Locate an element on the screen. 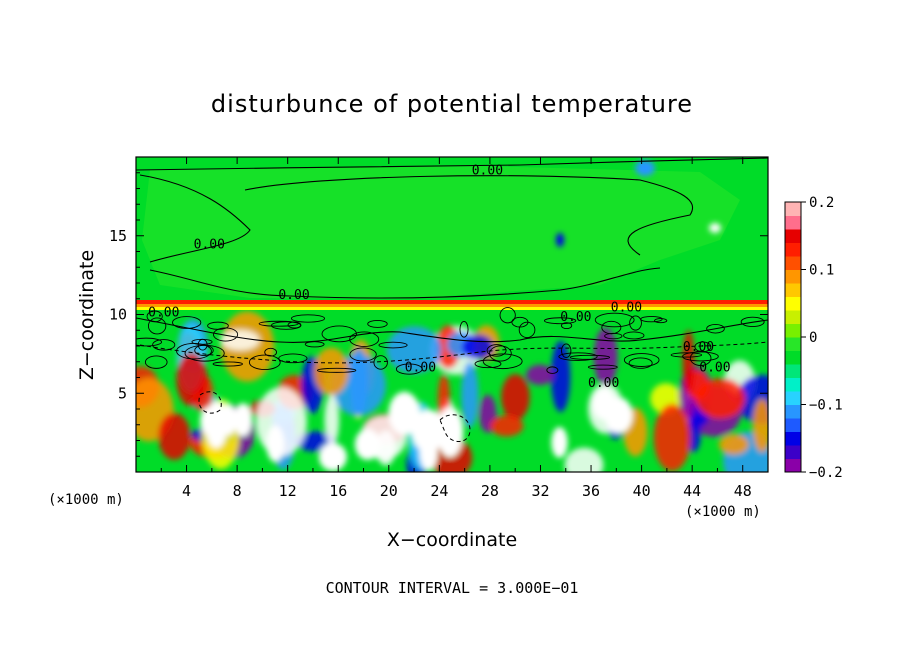 This screenshot has height=654, width=904. colorbar-cells is located at coordinates (793, 337).